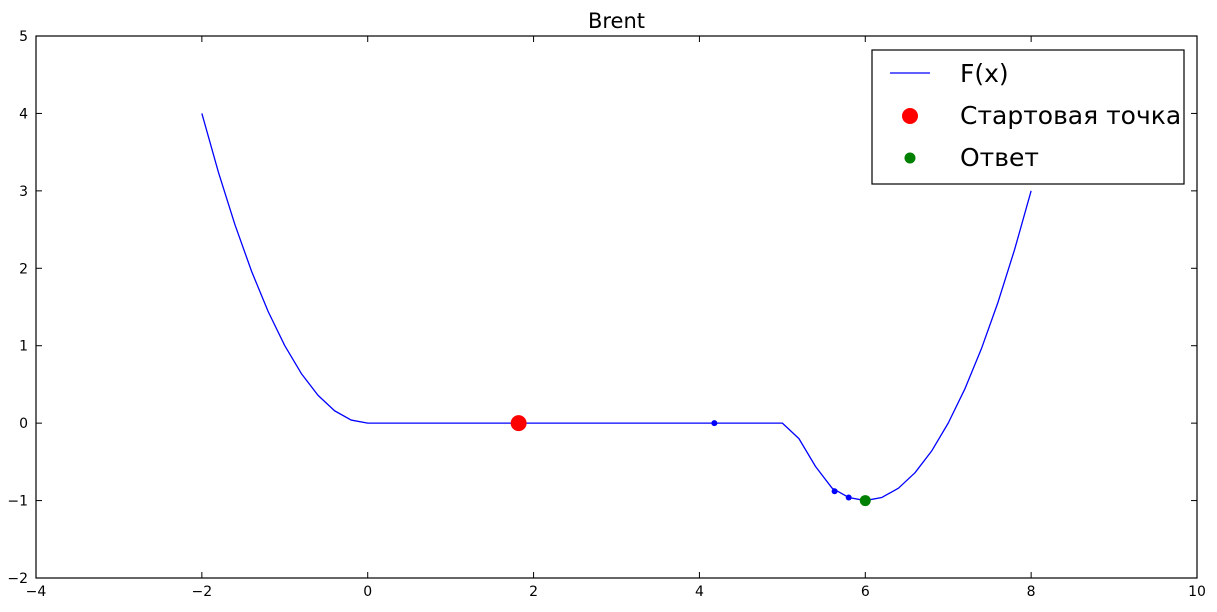  What do you see at coordinates (23, 114) in the screenshot?
I see `y-tick-label: 4` at bounding box center [23, 114].